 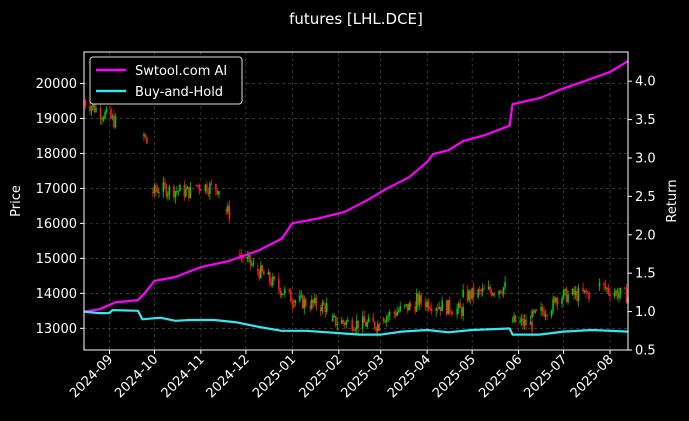 I want to click on y-left-tick-label: 14000, so click(x=56, y=294).